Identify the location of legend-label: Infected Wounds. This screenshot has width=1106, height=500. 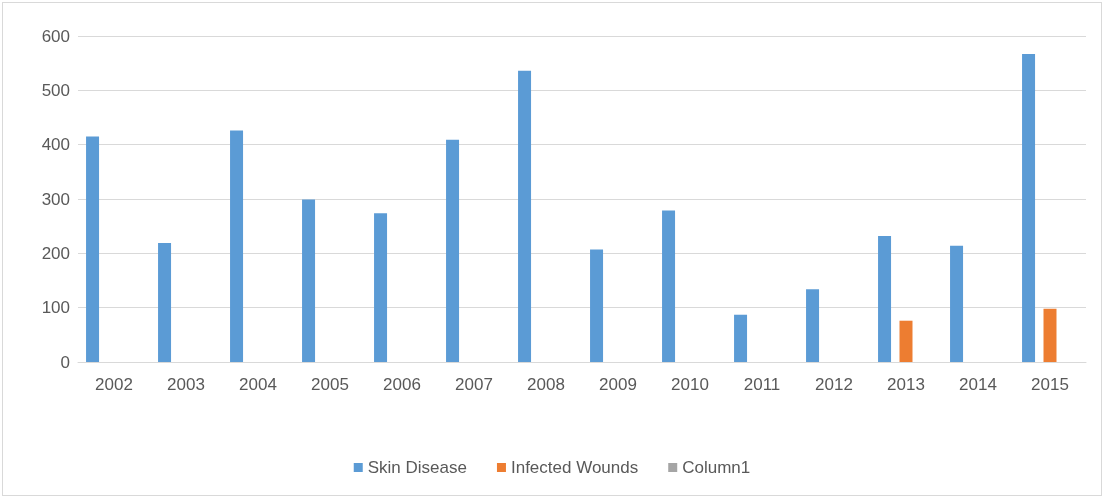
(574, 467).